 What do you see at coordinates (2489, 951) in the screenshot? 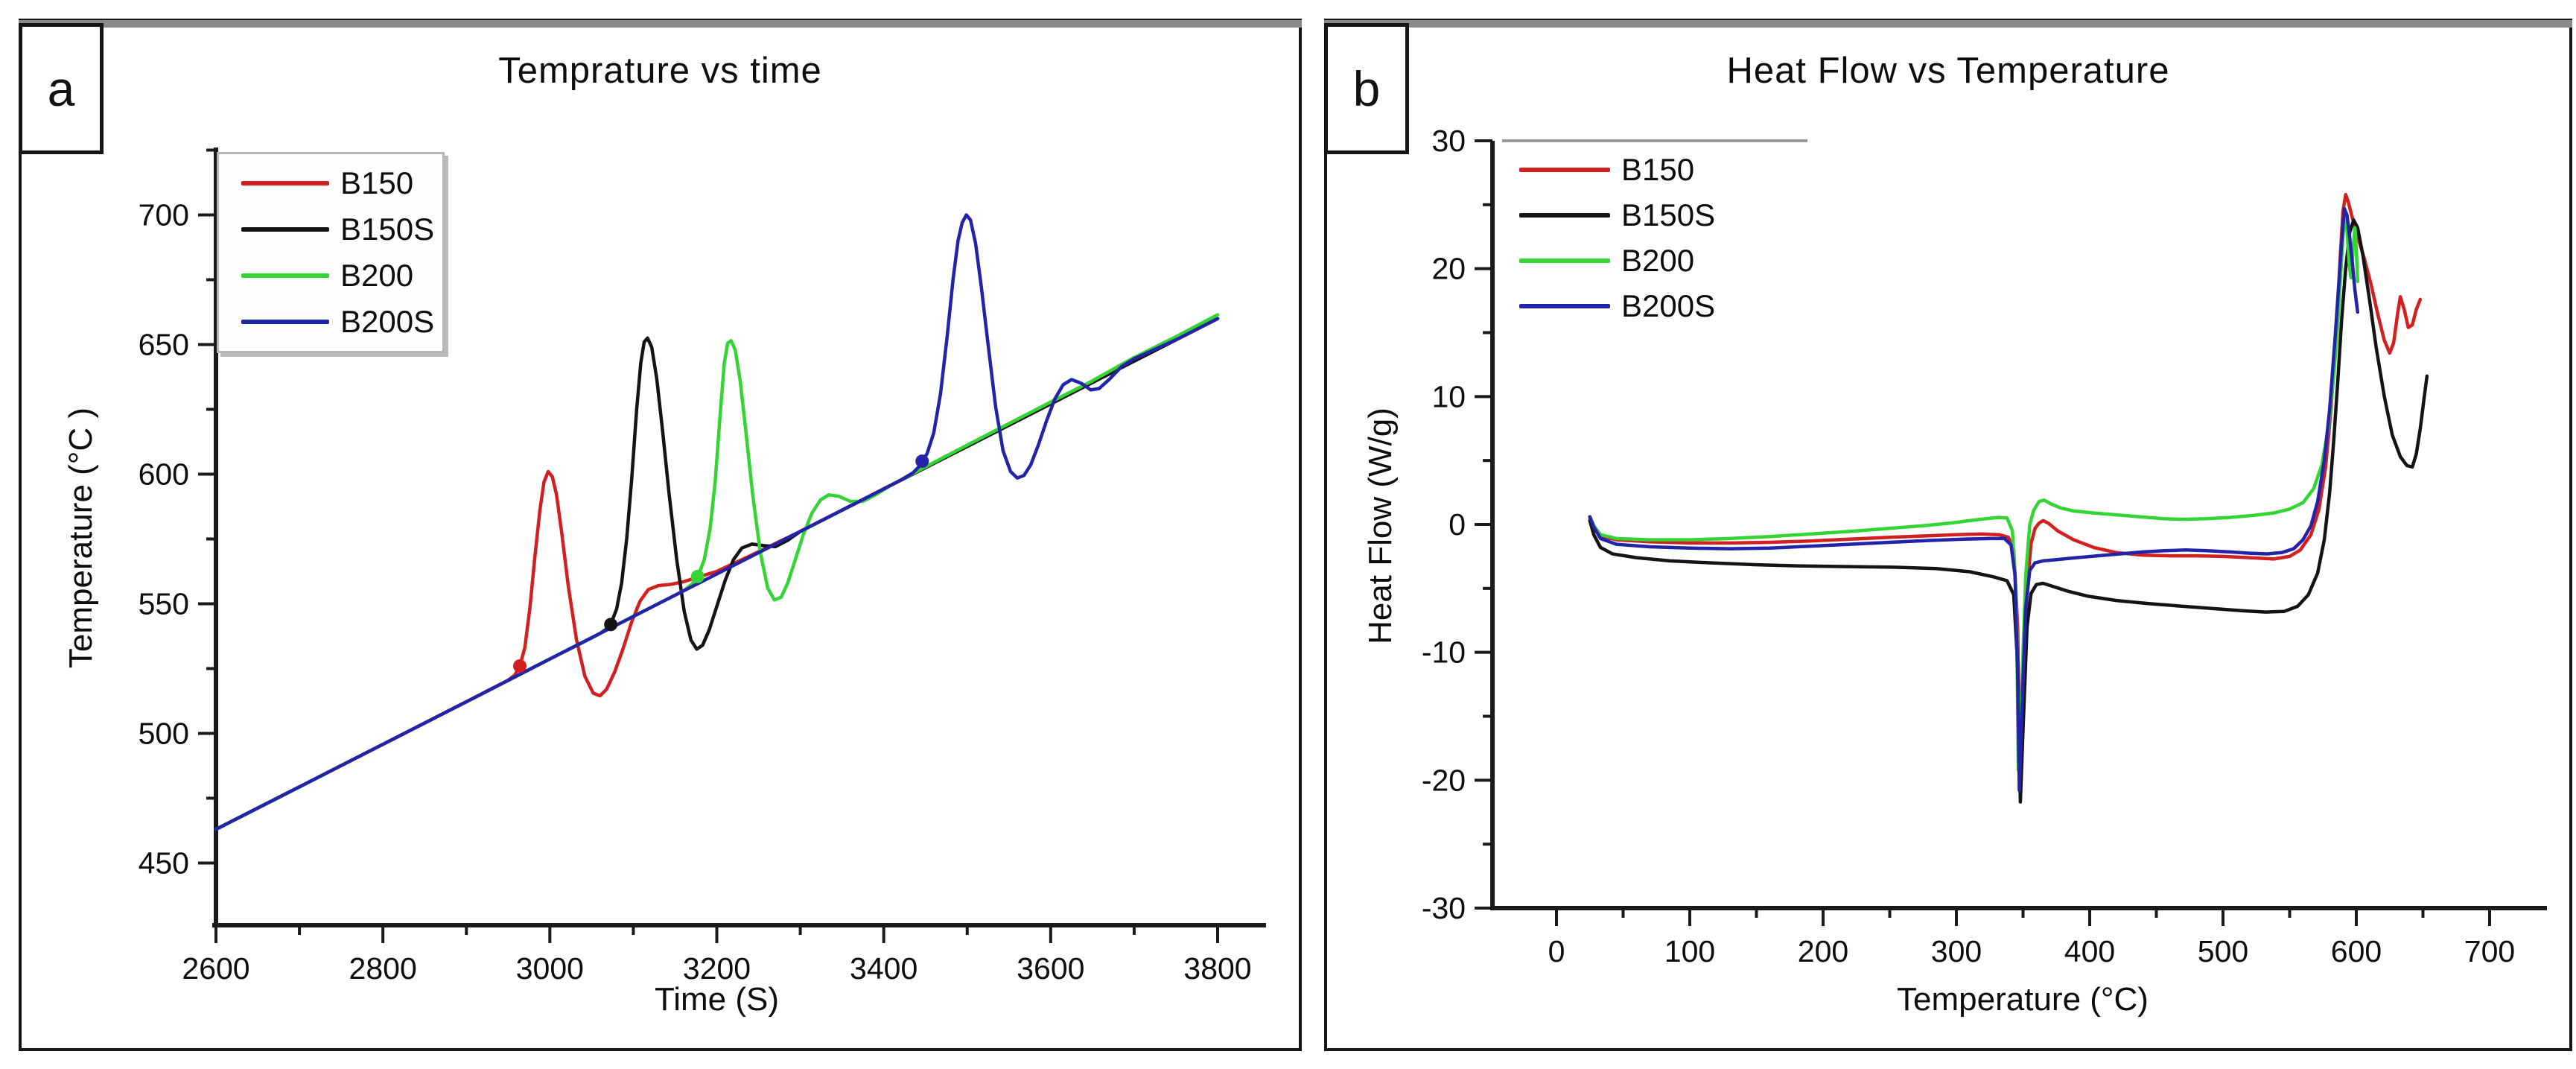
I see `x-tick-label: 700` at bounding box center [2489, 951].